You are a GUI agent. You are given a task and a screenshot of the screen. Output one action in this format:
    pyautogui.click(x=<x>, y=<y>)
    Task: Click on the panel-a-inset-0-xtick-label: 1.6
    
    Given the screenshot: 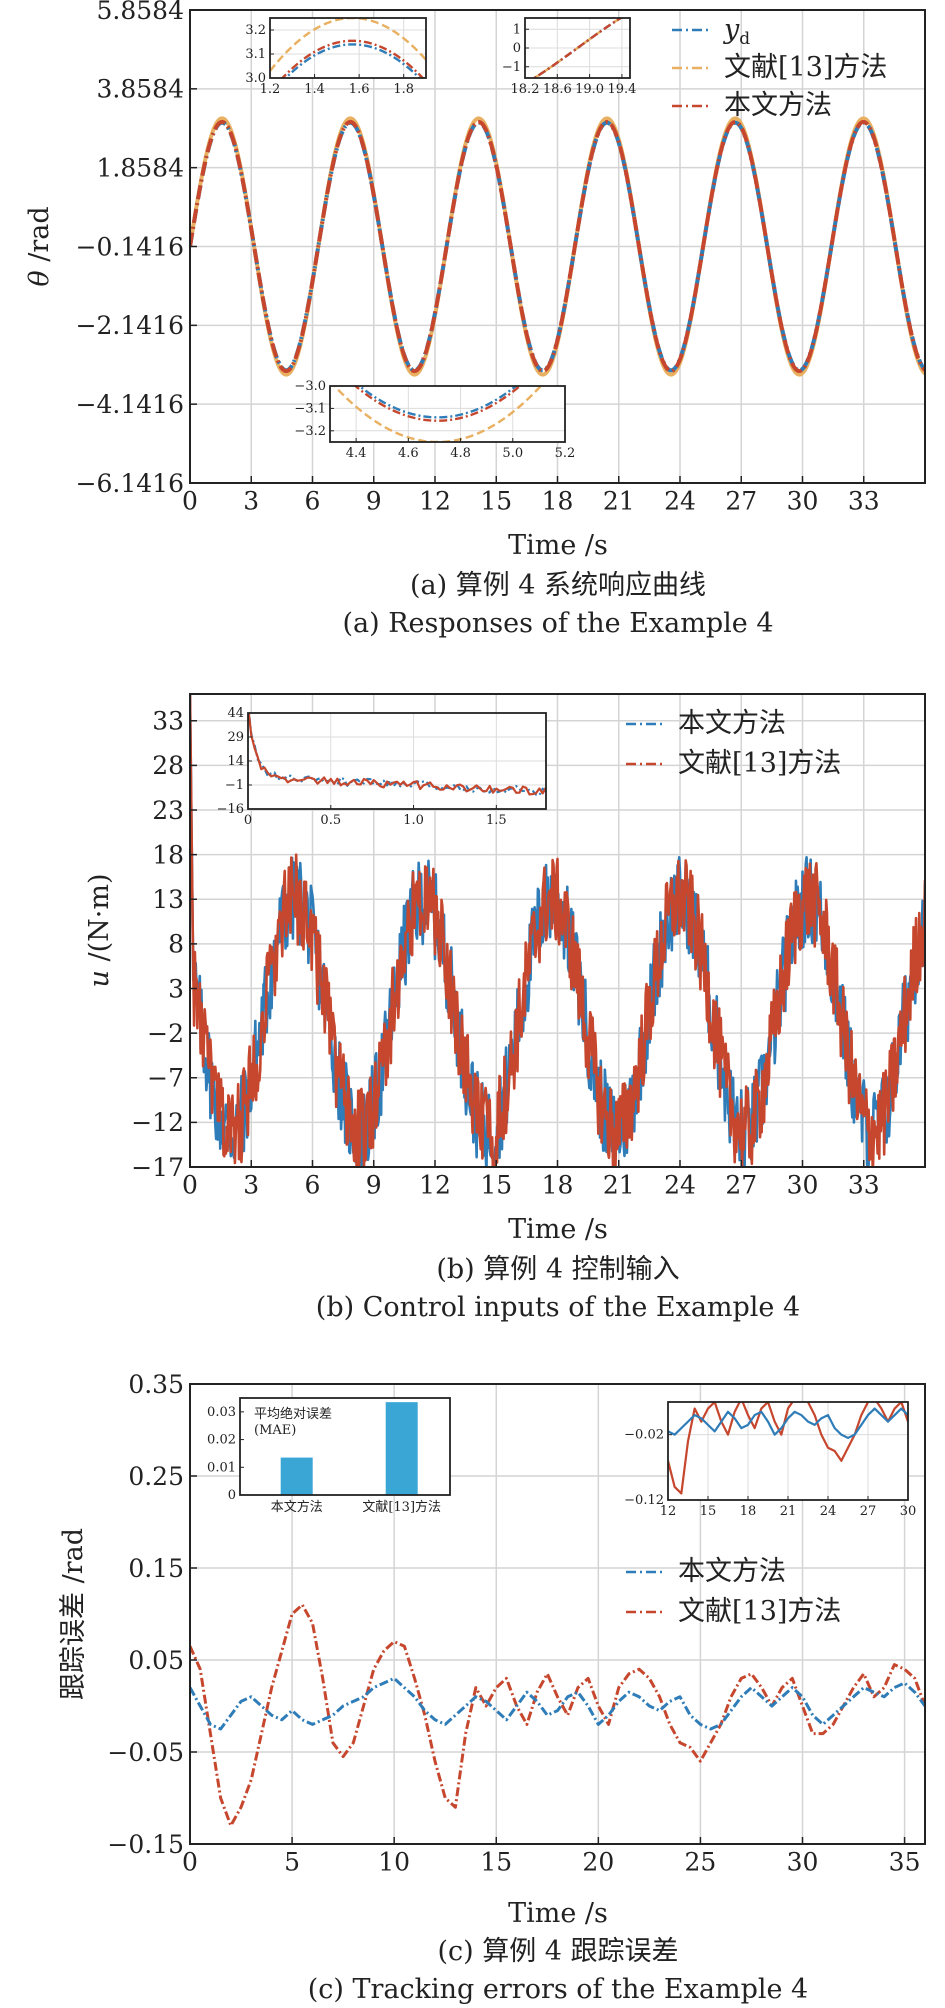 What is the action you would take?
    pyautogui.click(x=359, y=89)
    